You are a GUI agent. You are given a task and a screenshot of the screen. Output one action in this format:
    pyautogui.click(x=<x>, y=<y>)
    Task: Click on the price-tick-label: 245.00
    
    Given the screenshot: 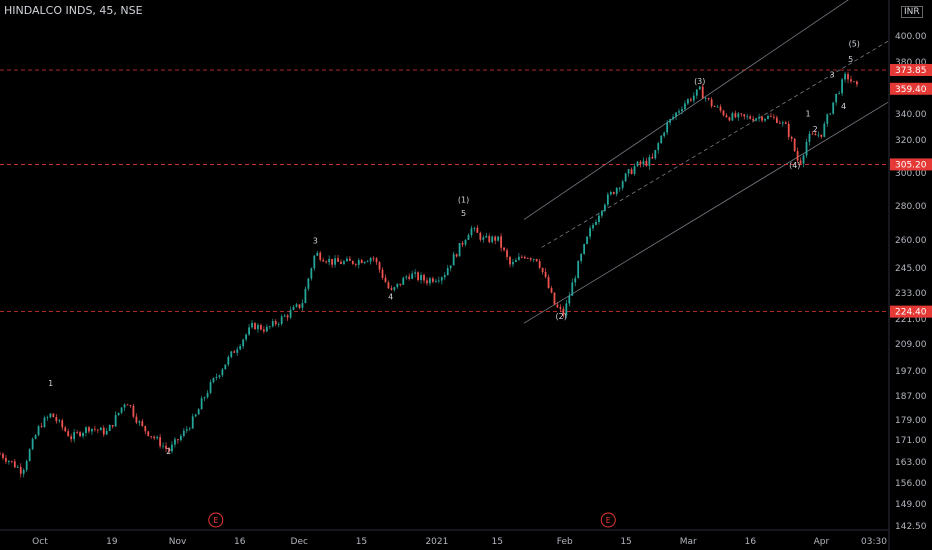 What is the action you would take?
    pyautogui.click(x=911, y=269)
    